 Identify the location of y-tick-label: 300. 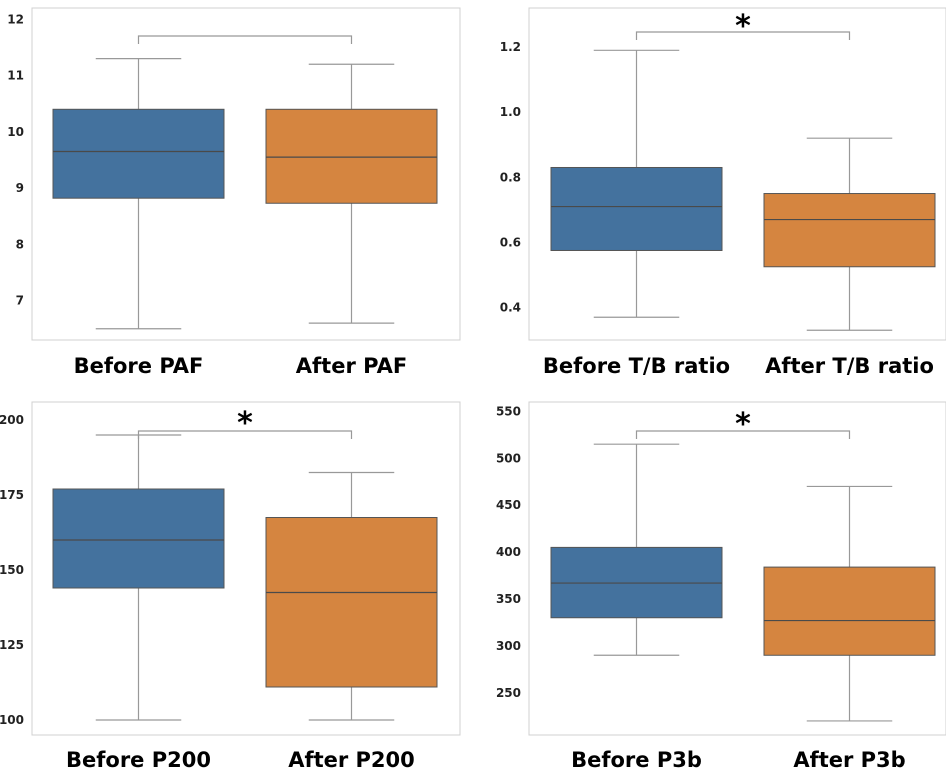
(508, 646).